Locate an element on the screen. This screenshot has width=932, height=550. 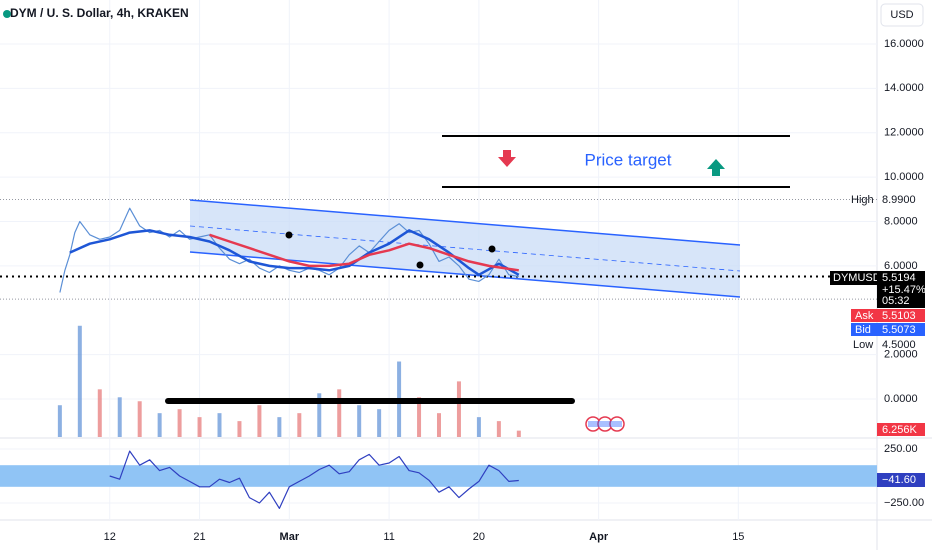
x-tick-label: 12 is located at coordinates (110, 537).